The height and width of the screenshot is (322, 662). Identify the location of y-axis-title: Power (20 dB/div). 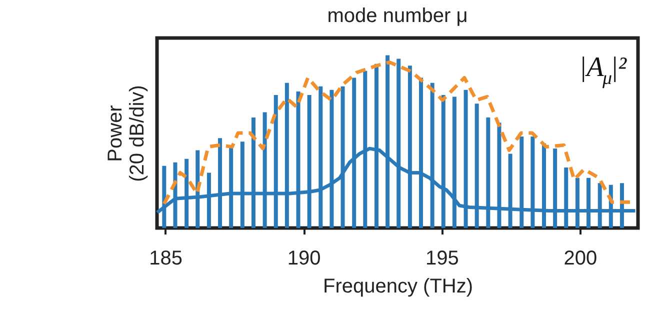
(126, 133).